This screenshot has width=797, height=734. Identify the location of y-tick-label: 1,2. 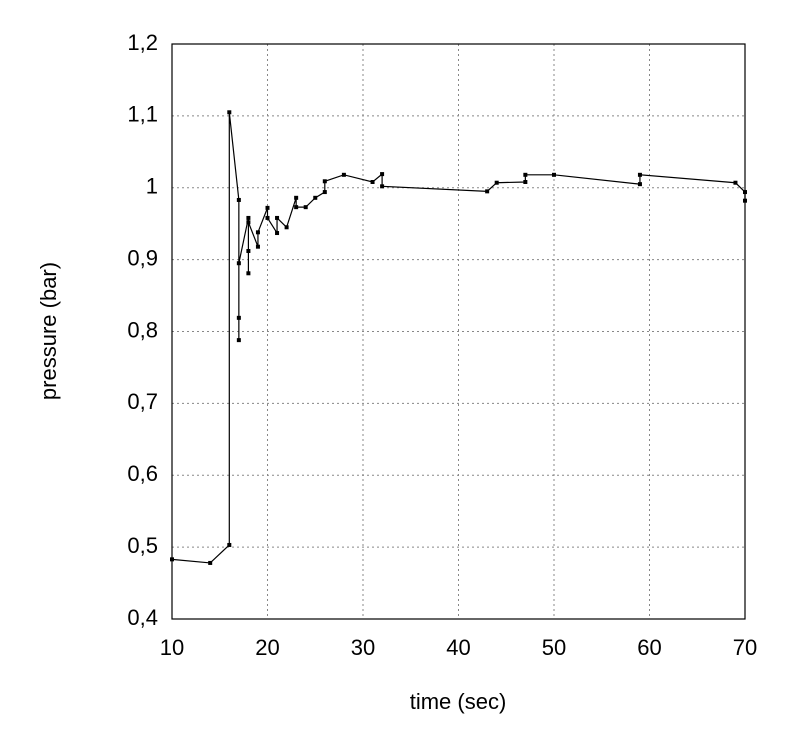
(142, 42).